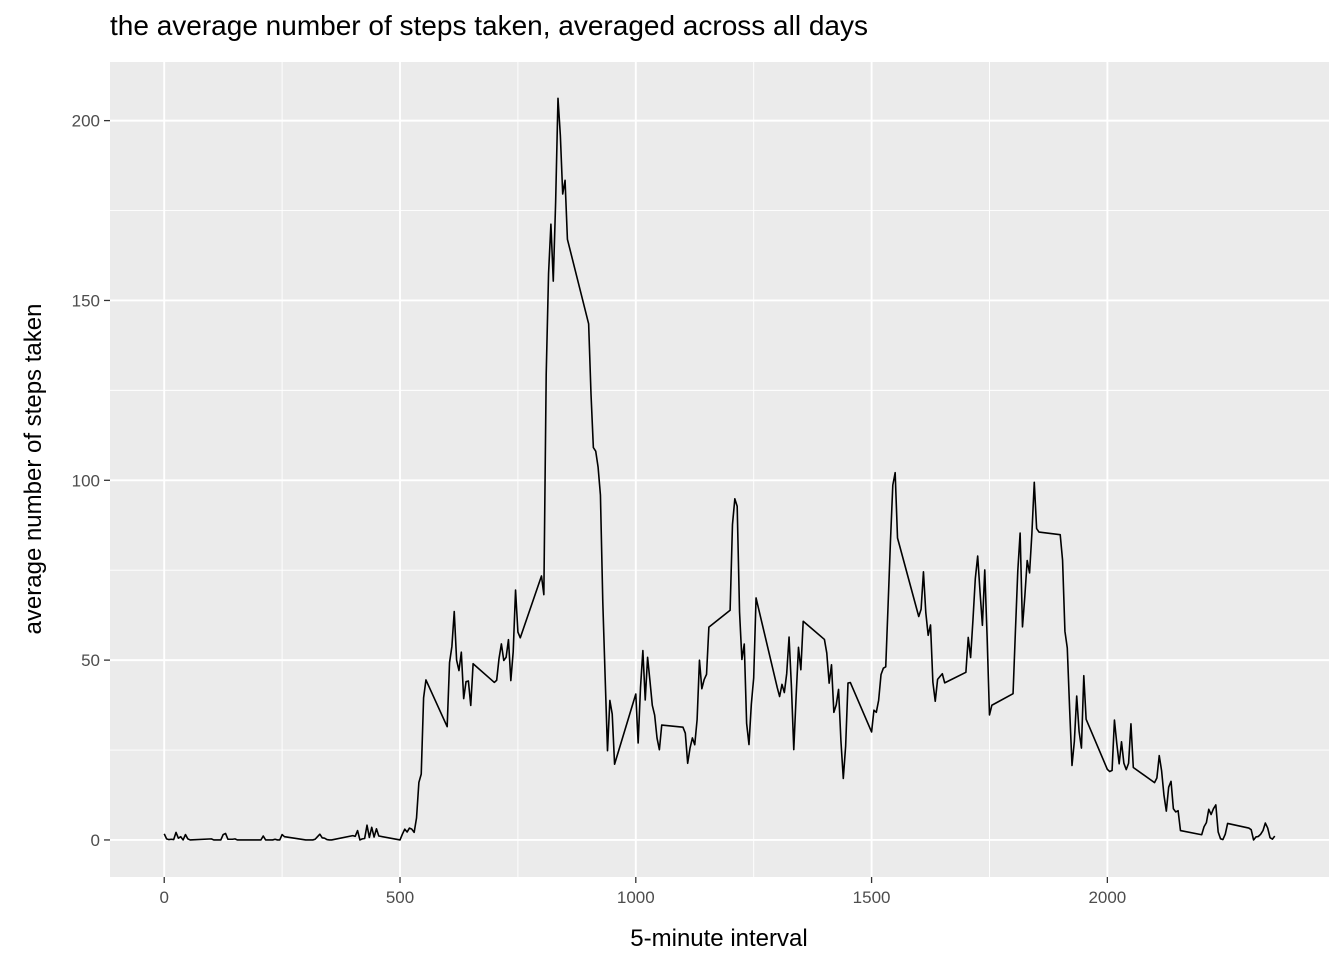  Describe the element at coordinates (90, 660) in the screenshot. I see `y-tick-label: 50` at that location.